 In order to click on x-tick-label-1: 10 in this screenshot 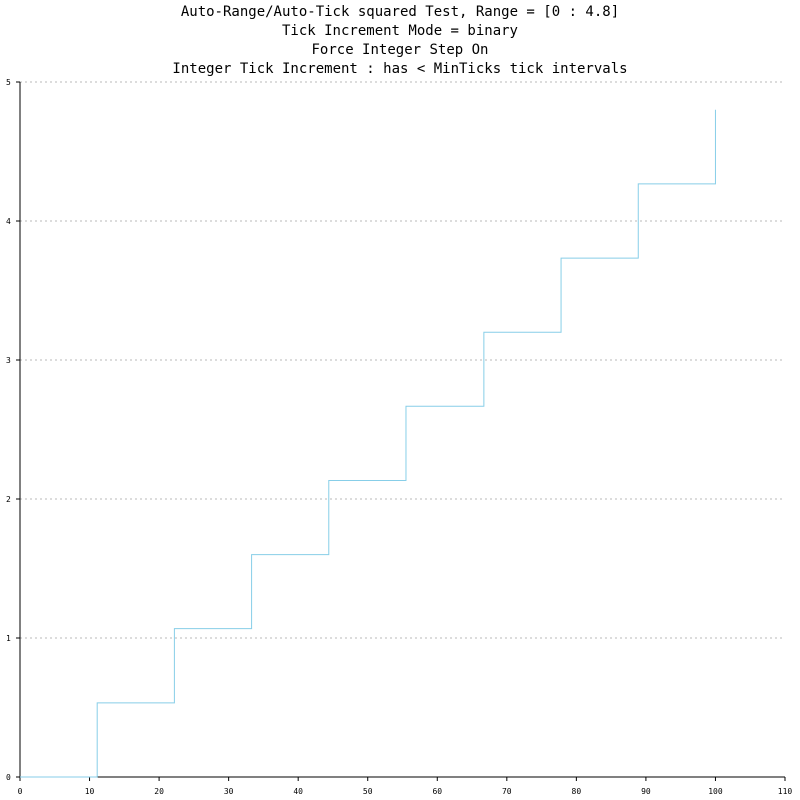, I will do `click(90, 791)`.